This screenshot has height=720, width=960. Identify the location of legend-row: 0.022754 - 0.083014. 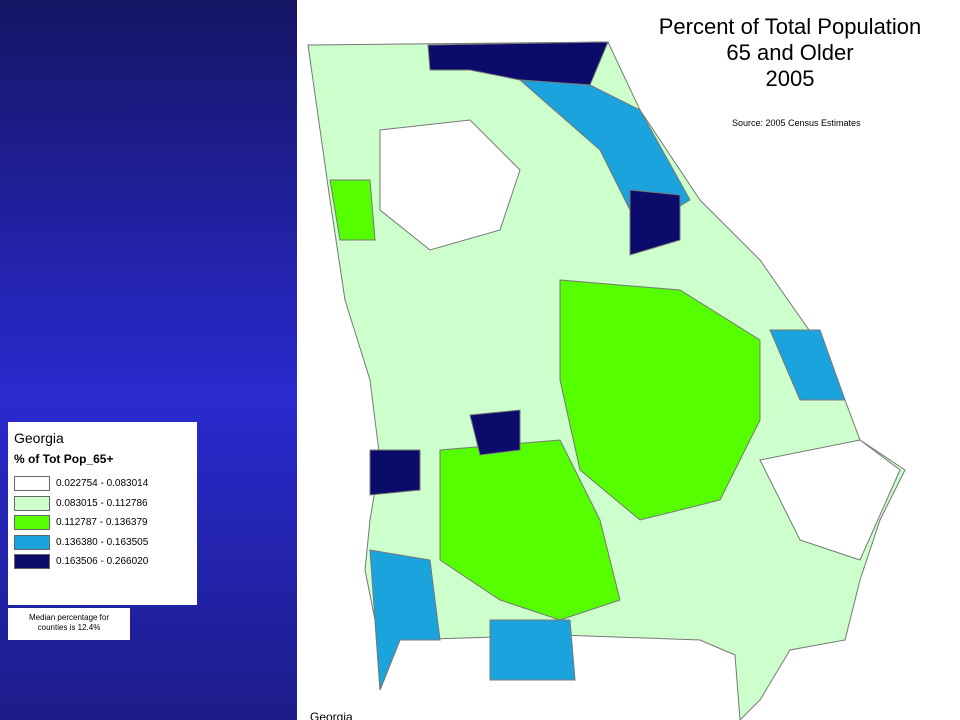
(102, 484).